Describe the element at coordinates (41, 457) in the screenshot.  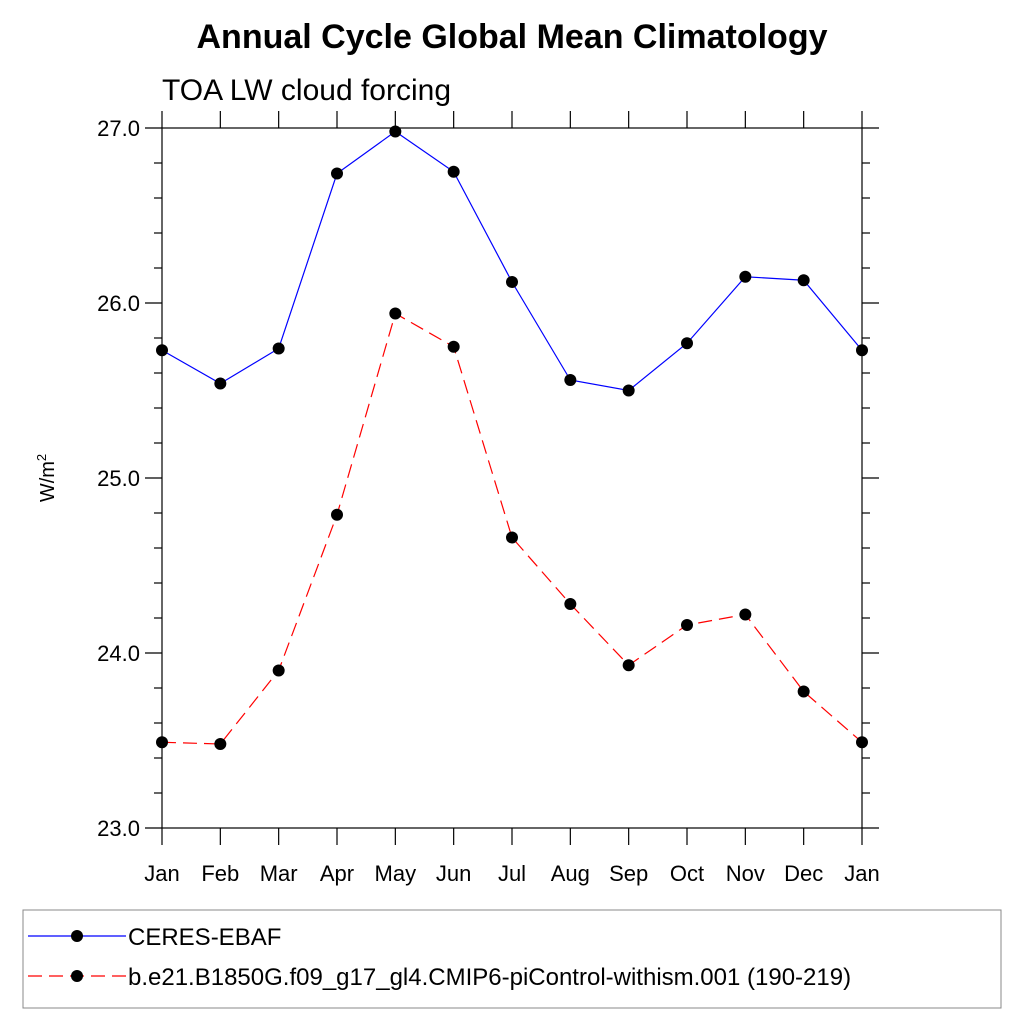
I see `y-axis-label-superscript: 2` at that location.